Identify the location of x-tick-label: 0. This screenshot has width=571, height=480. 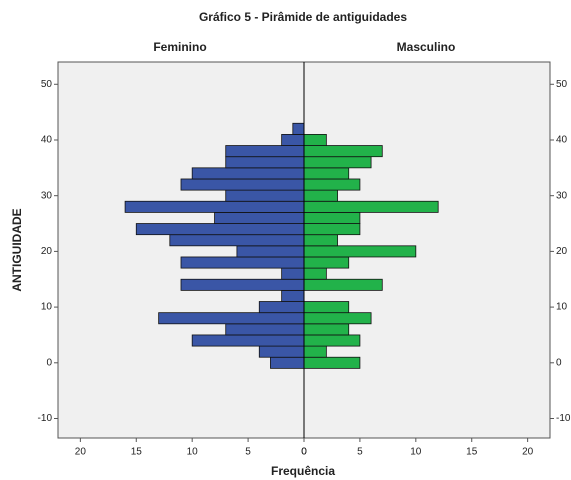
(304, 452).